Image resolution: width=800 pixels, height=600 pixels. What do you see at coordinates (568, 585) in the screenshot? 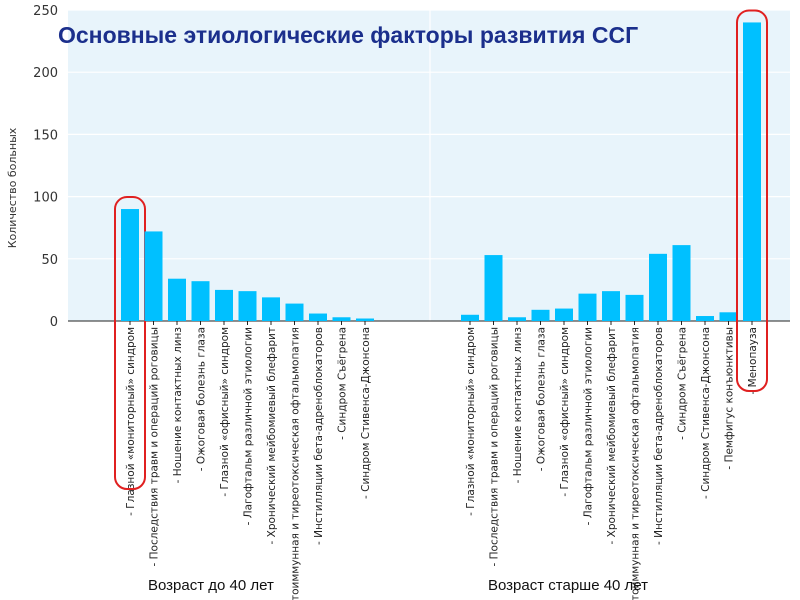
I see `group-label-over-40: Возраст старше 40 лет` at bounding box center [568, 585].